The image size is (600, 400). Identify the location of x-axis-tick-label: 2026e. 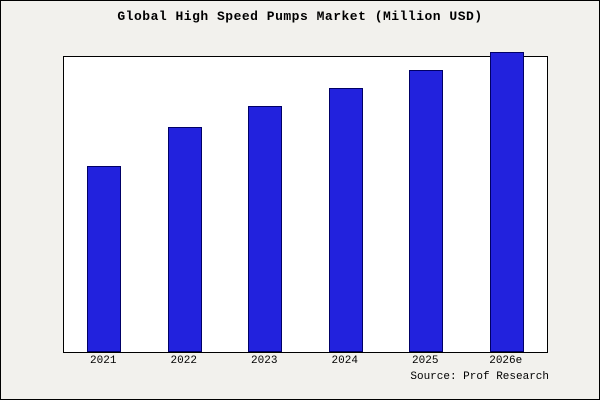
(506, 361).